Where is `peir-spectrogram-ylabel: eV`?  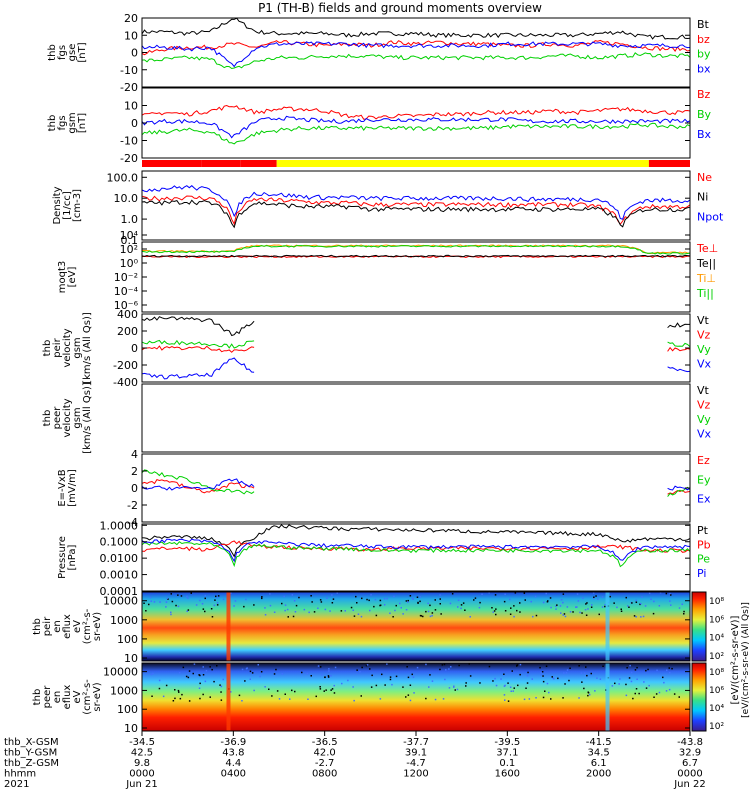
peir-spectrogram-ylabel: eV is located at coordinates (77, 626).